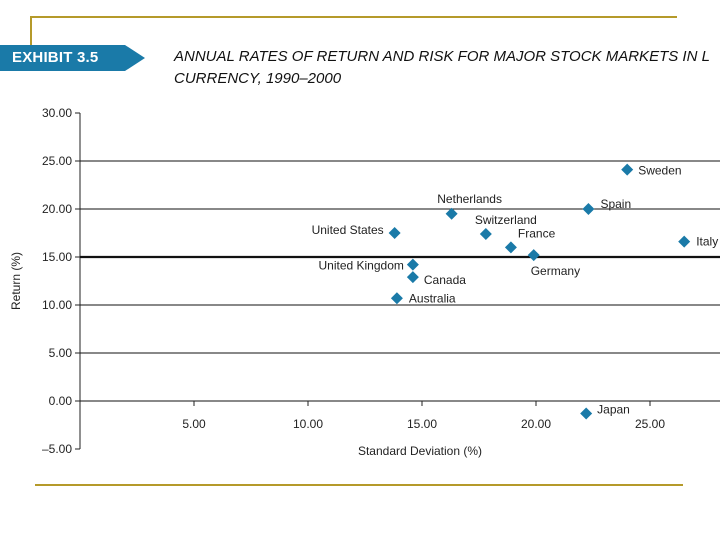 This screenshot has width=720, height=540. I want to click on point-label: France, so click(537, 233).